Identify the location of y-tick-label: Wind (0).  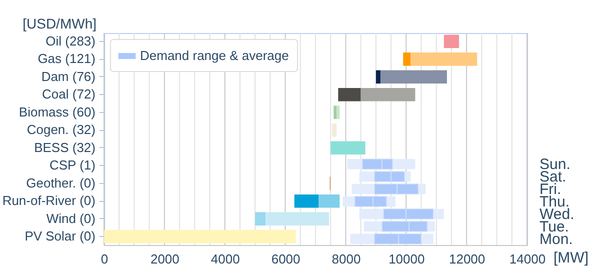
(71, 218).